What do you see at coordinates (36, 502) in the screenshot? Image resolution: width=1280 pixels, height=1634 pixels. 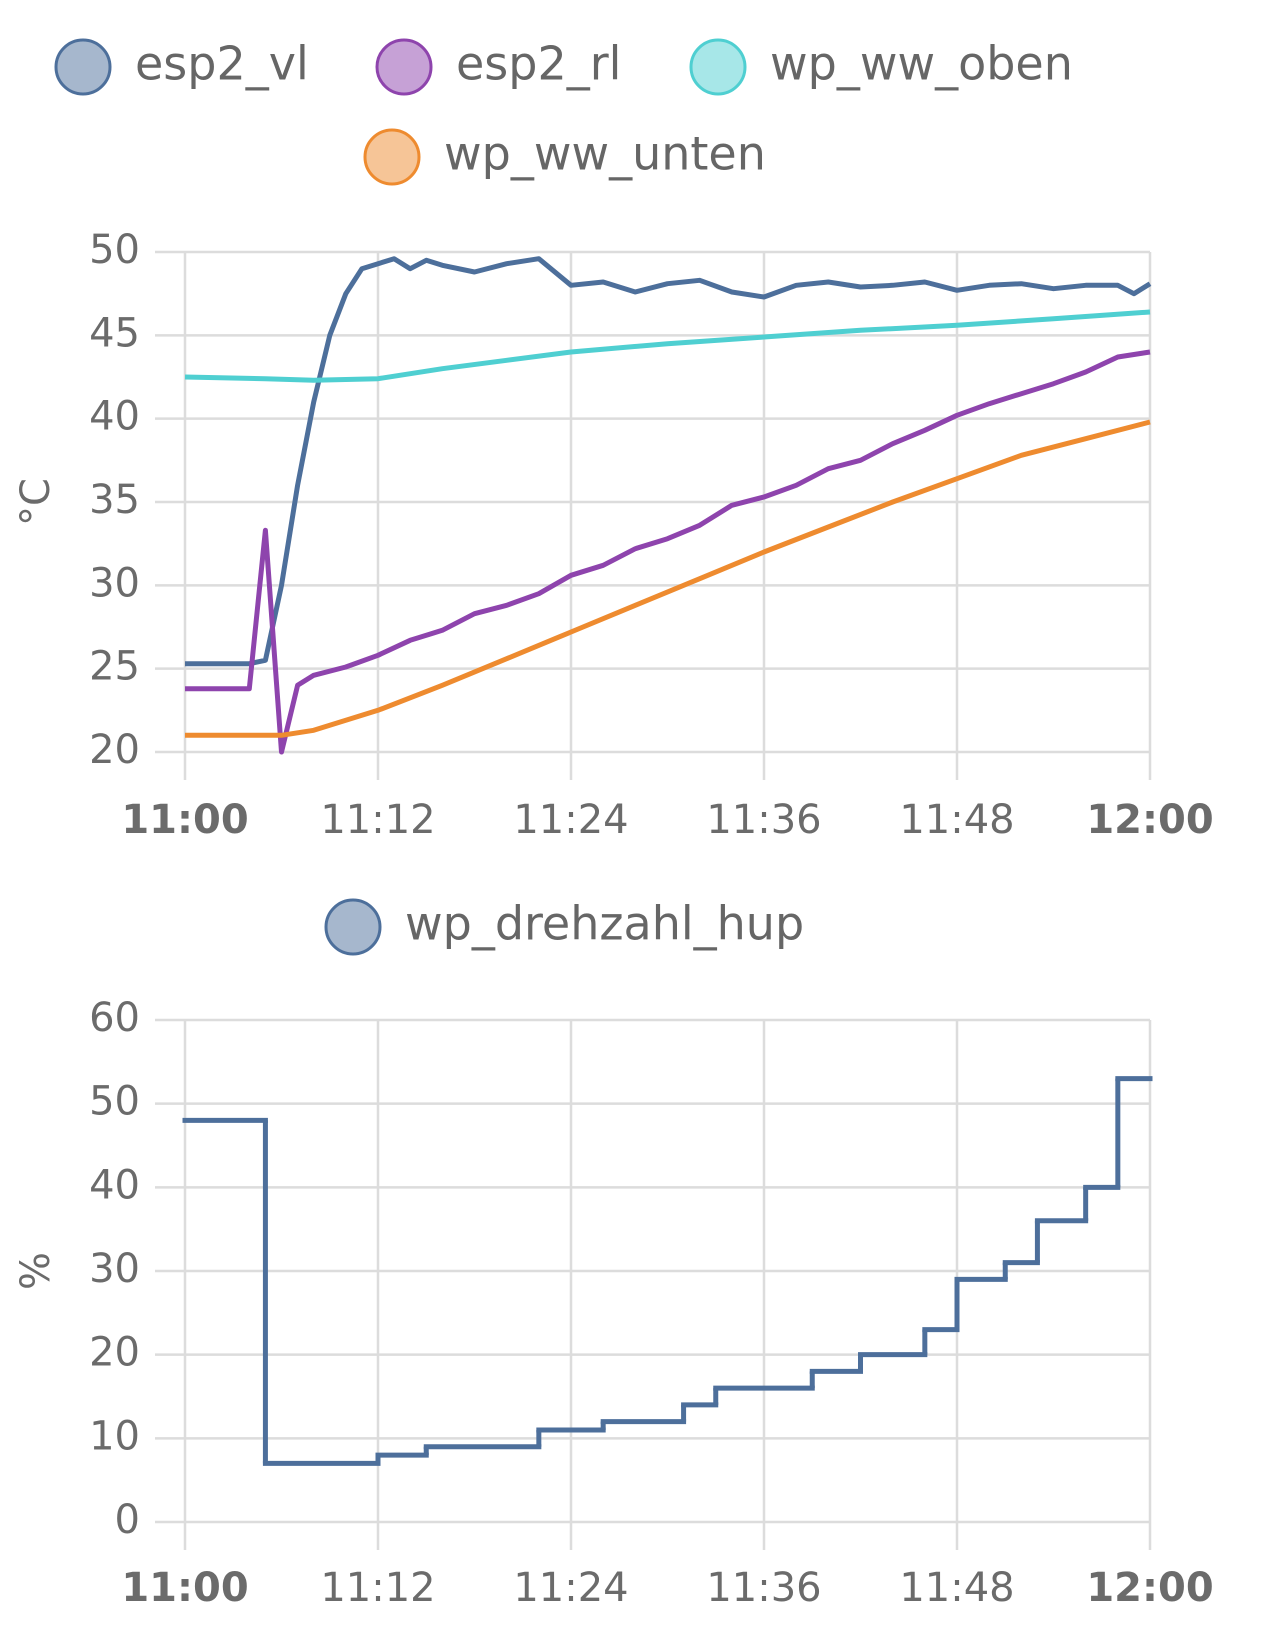 I see `y-axis-label: °C` at bounding box center [36, 502].